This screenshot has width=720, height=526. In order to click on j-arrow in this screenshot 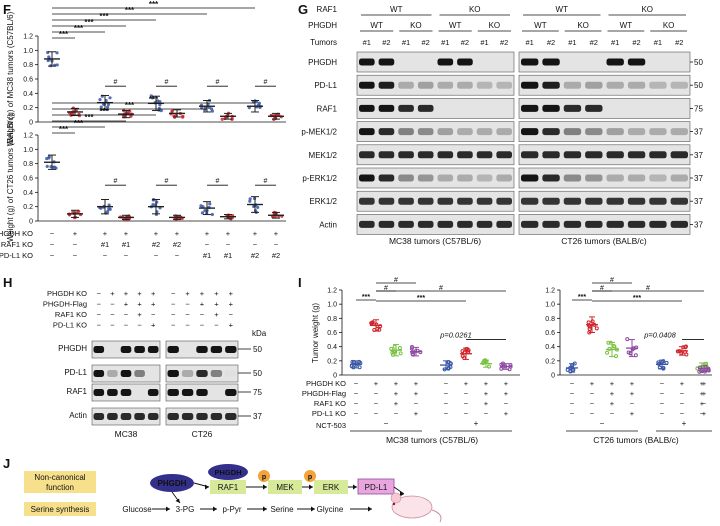, I will do `click(399, 490)`.